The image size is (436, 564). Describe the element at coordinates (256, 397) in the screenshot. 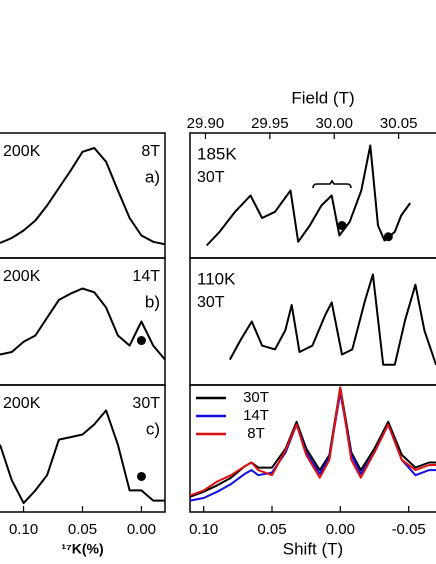

I see `legend-label: 30T` at that location.